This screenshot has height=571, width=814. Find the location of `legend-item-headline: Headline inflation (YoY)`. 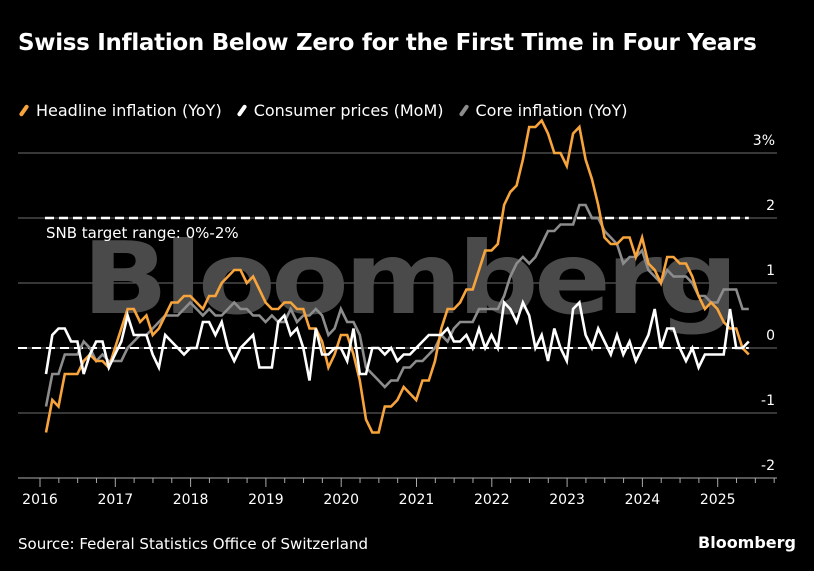

legend-item-headline: Headline inflation (YoY) is located at coordinates (120, 110).